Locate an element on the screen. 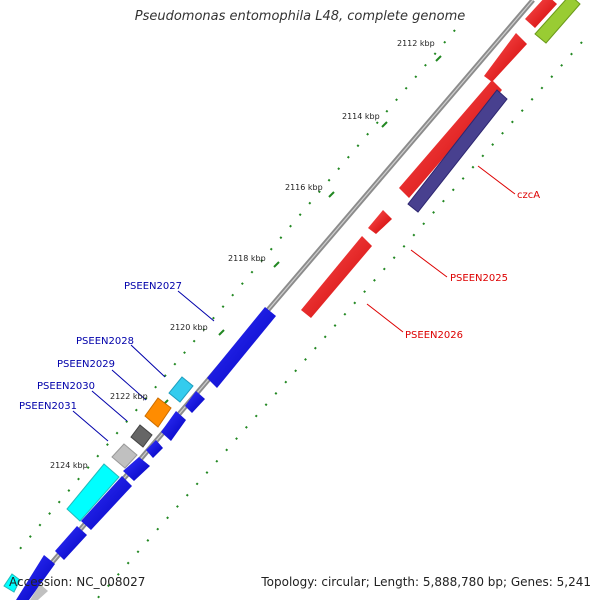 Image resolution: width=600 pixels, height=600 pixels. label-PSEEN2025: PSEEN2025 is located at coordinates (479, 278).